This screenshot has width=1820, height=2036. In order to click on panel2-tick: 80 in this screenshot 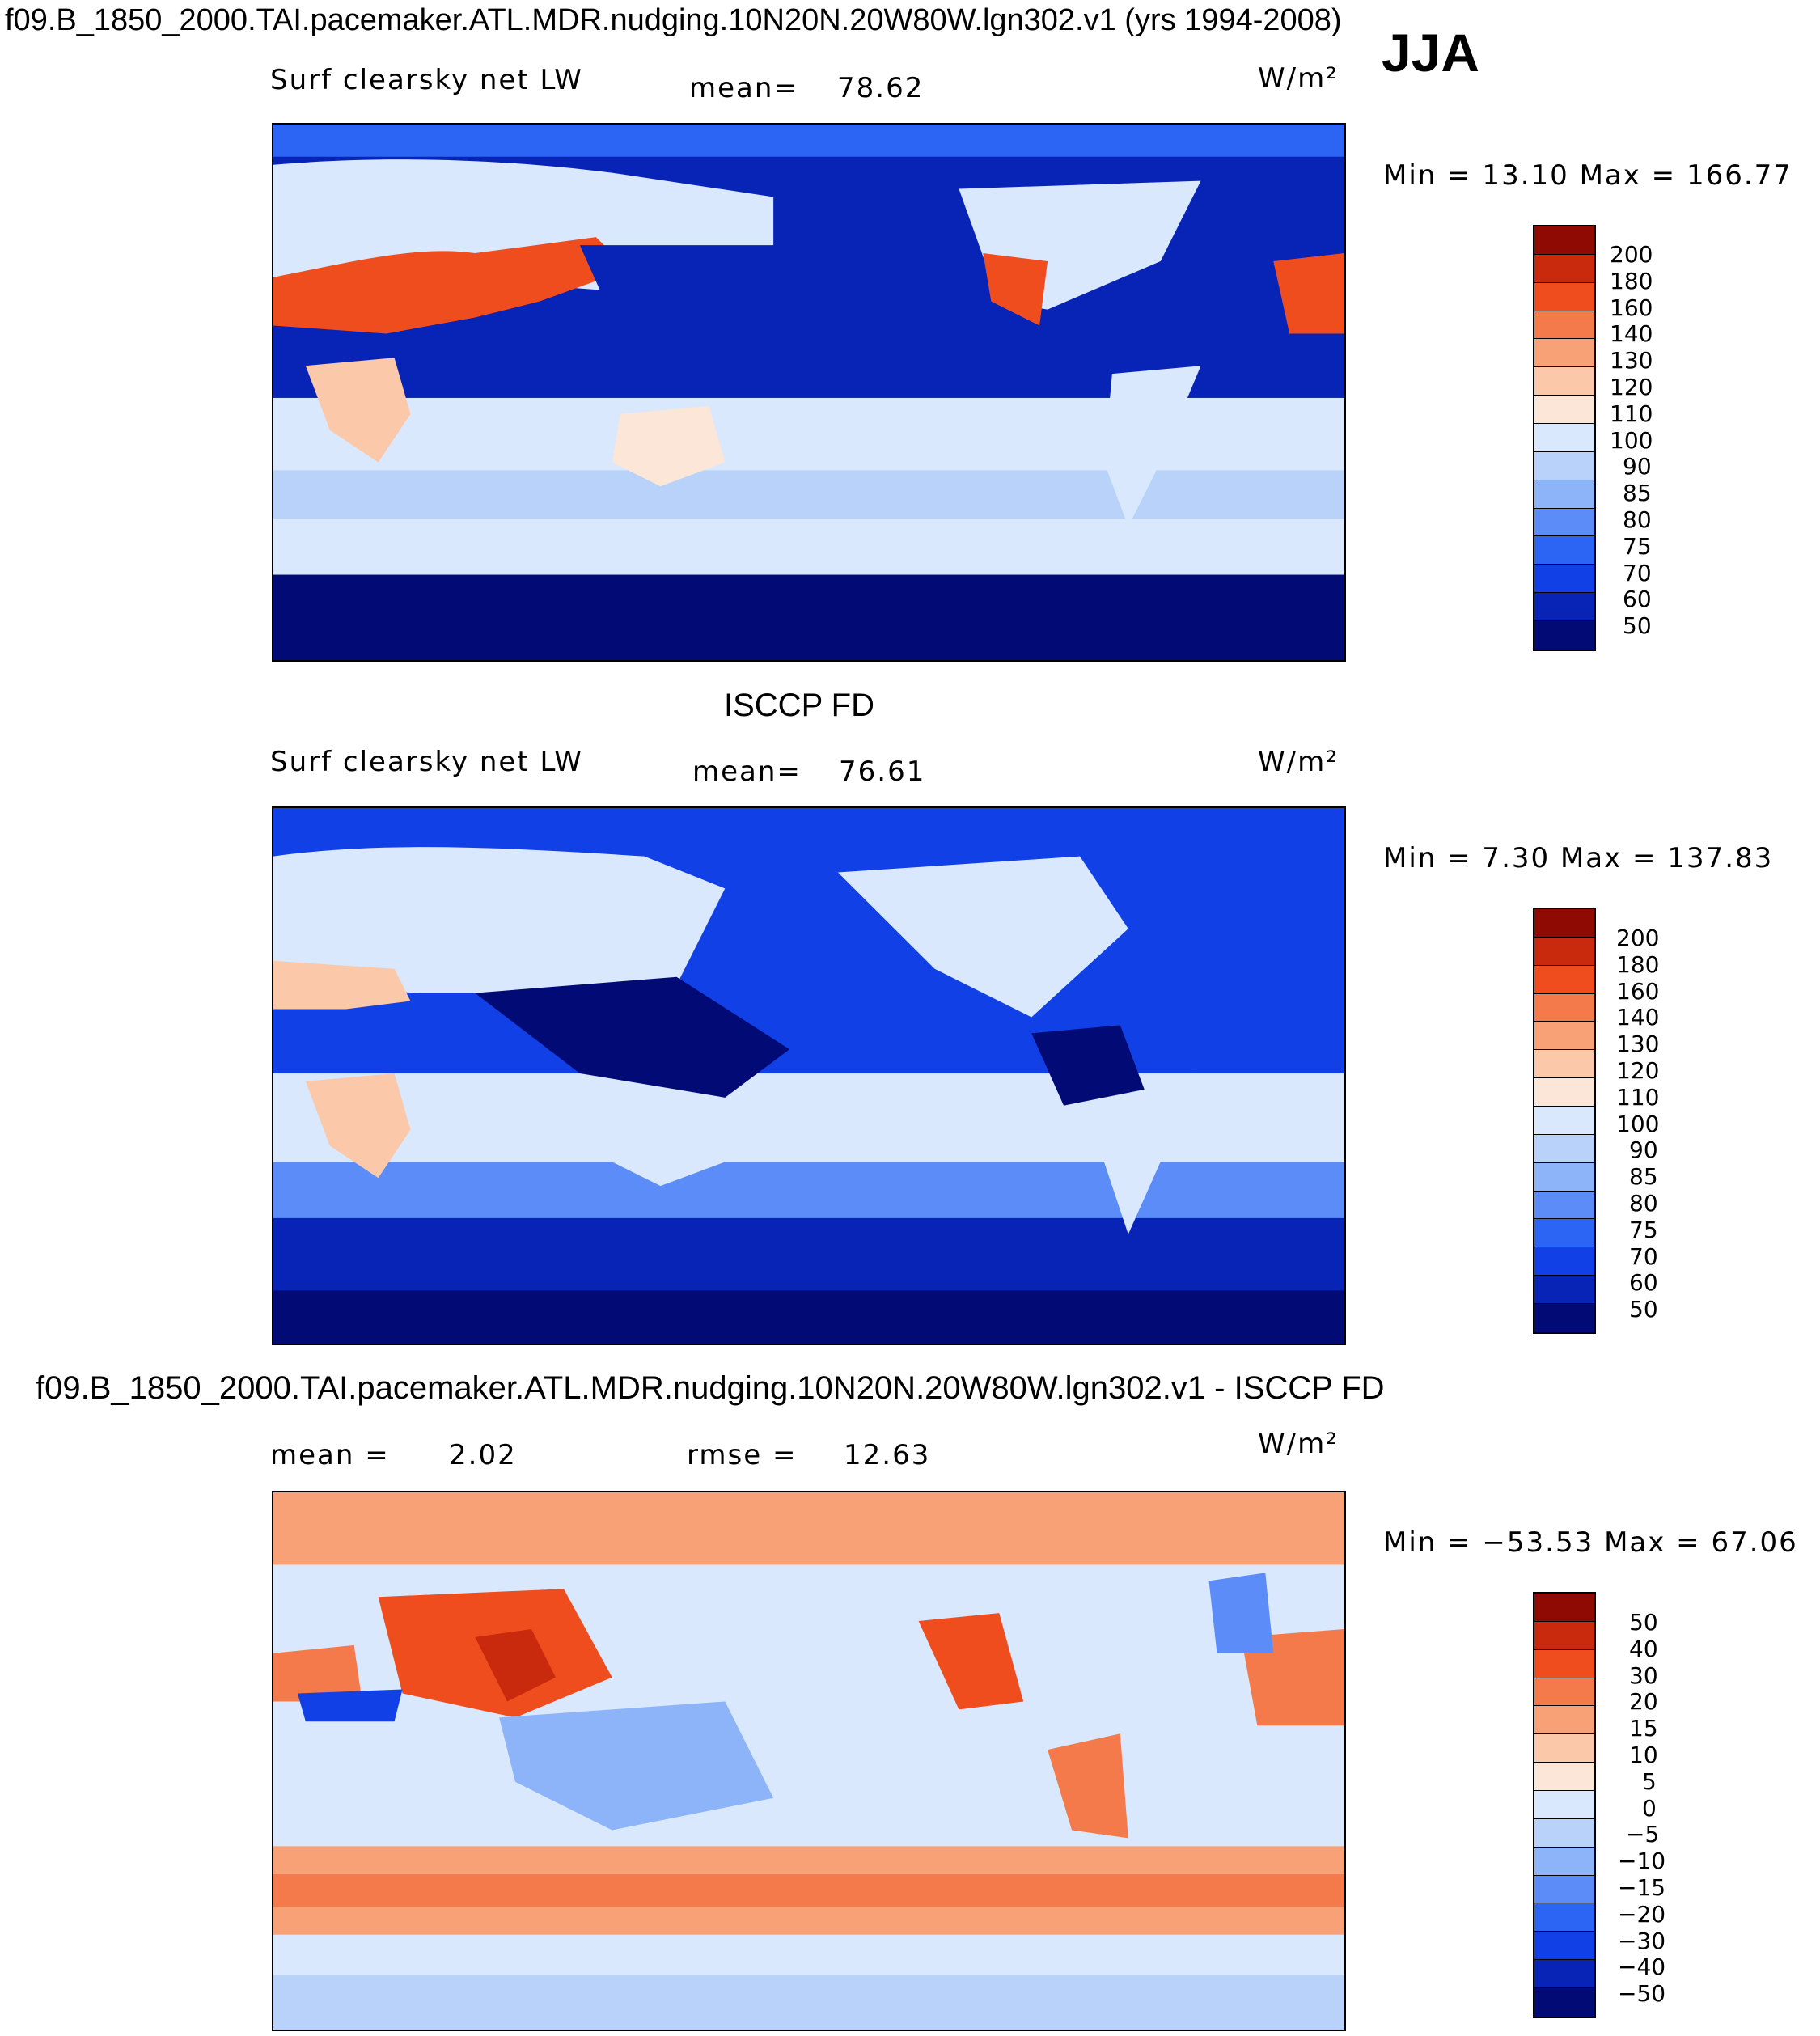, I will do `click(1644, 1203)`.